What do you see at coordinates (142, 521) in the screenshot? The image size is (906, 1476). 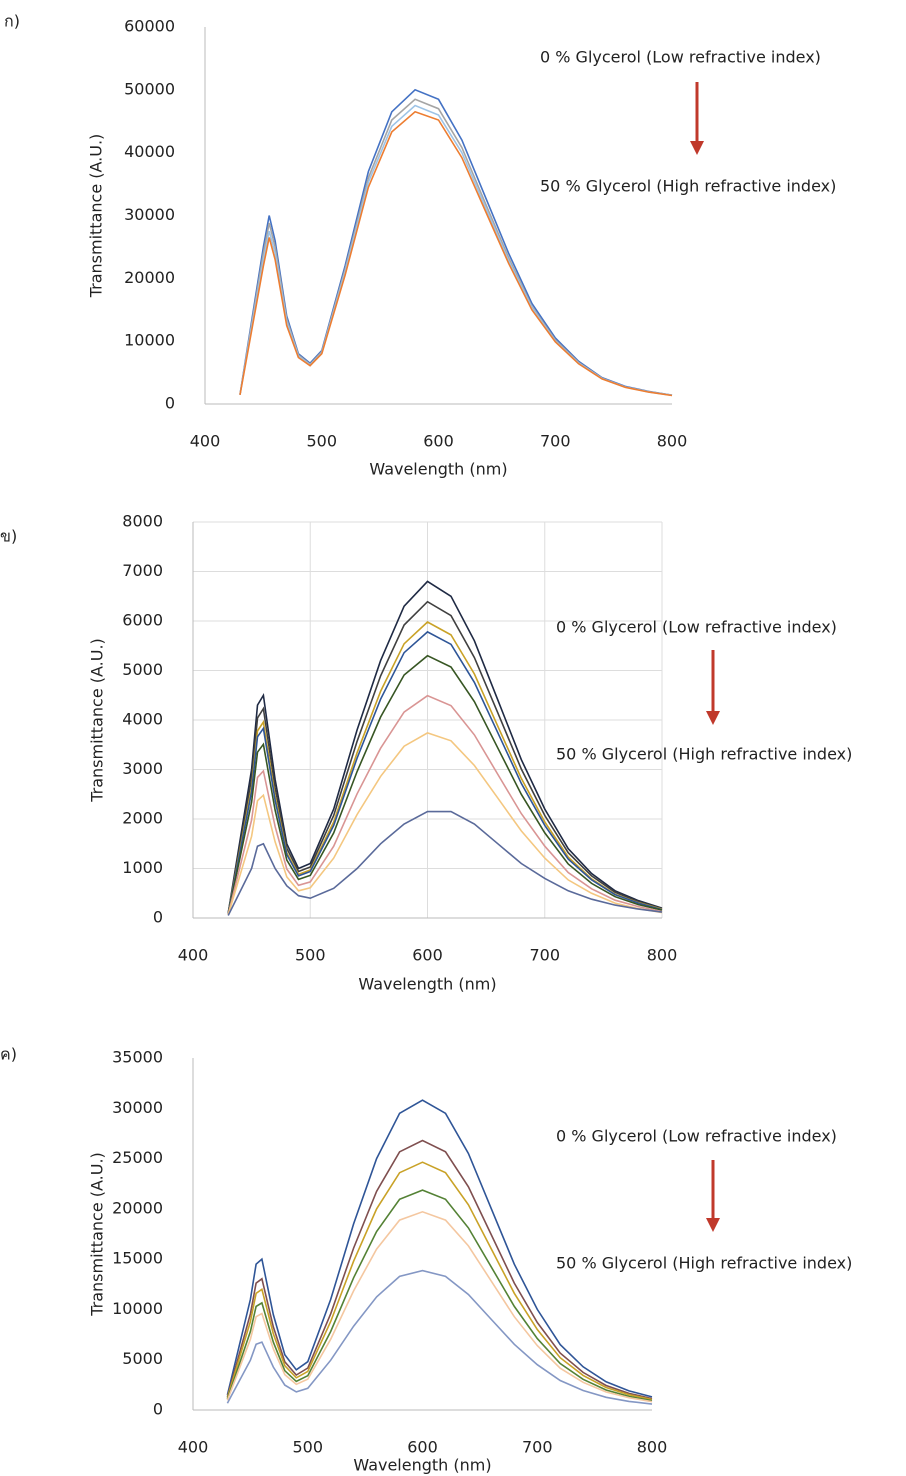 I see `y-tick-label: 8000` at bounding box center [142, 521].